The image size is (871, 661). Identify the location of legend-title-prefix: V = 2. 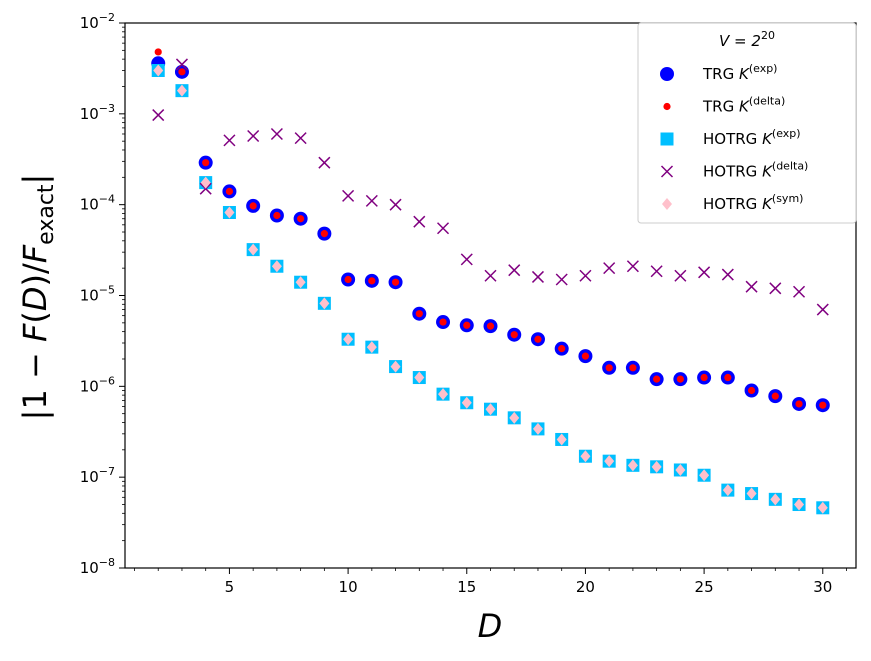
(740, 41).